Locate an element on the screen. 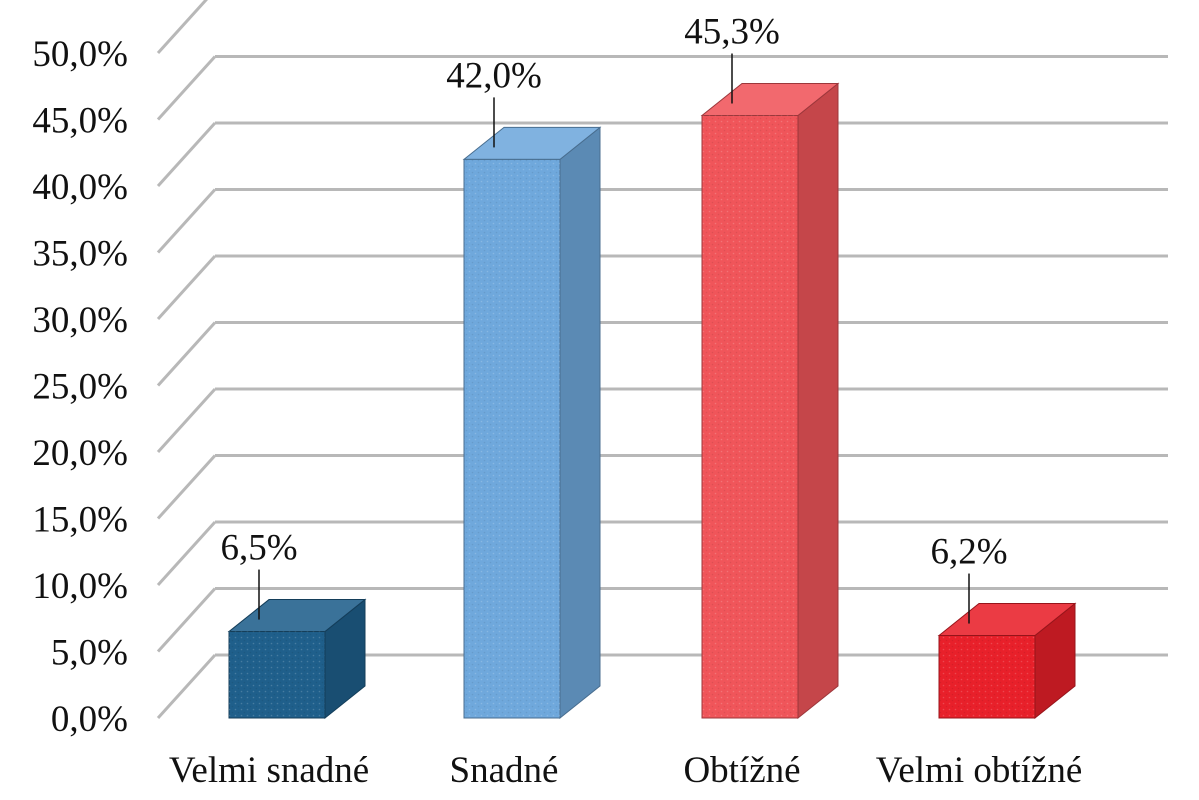 This screenshot has width=1199, height=800. y-tick-label: 45,0% is located at coordinates (80, 121).